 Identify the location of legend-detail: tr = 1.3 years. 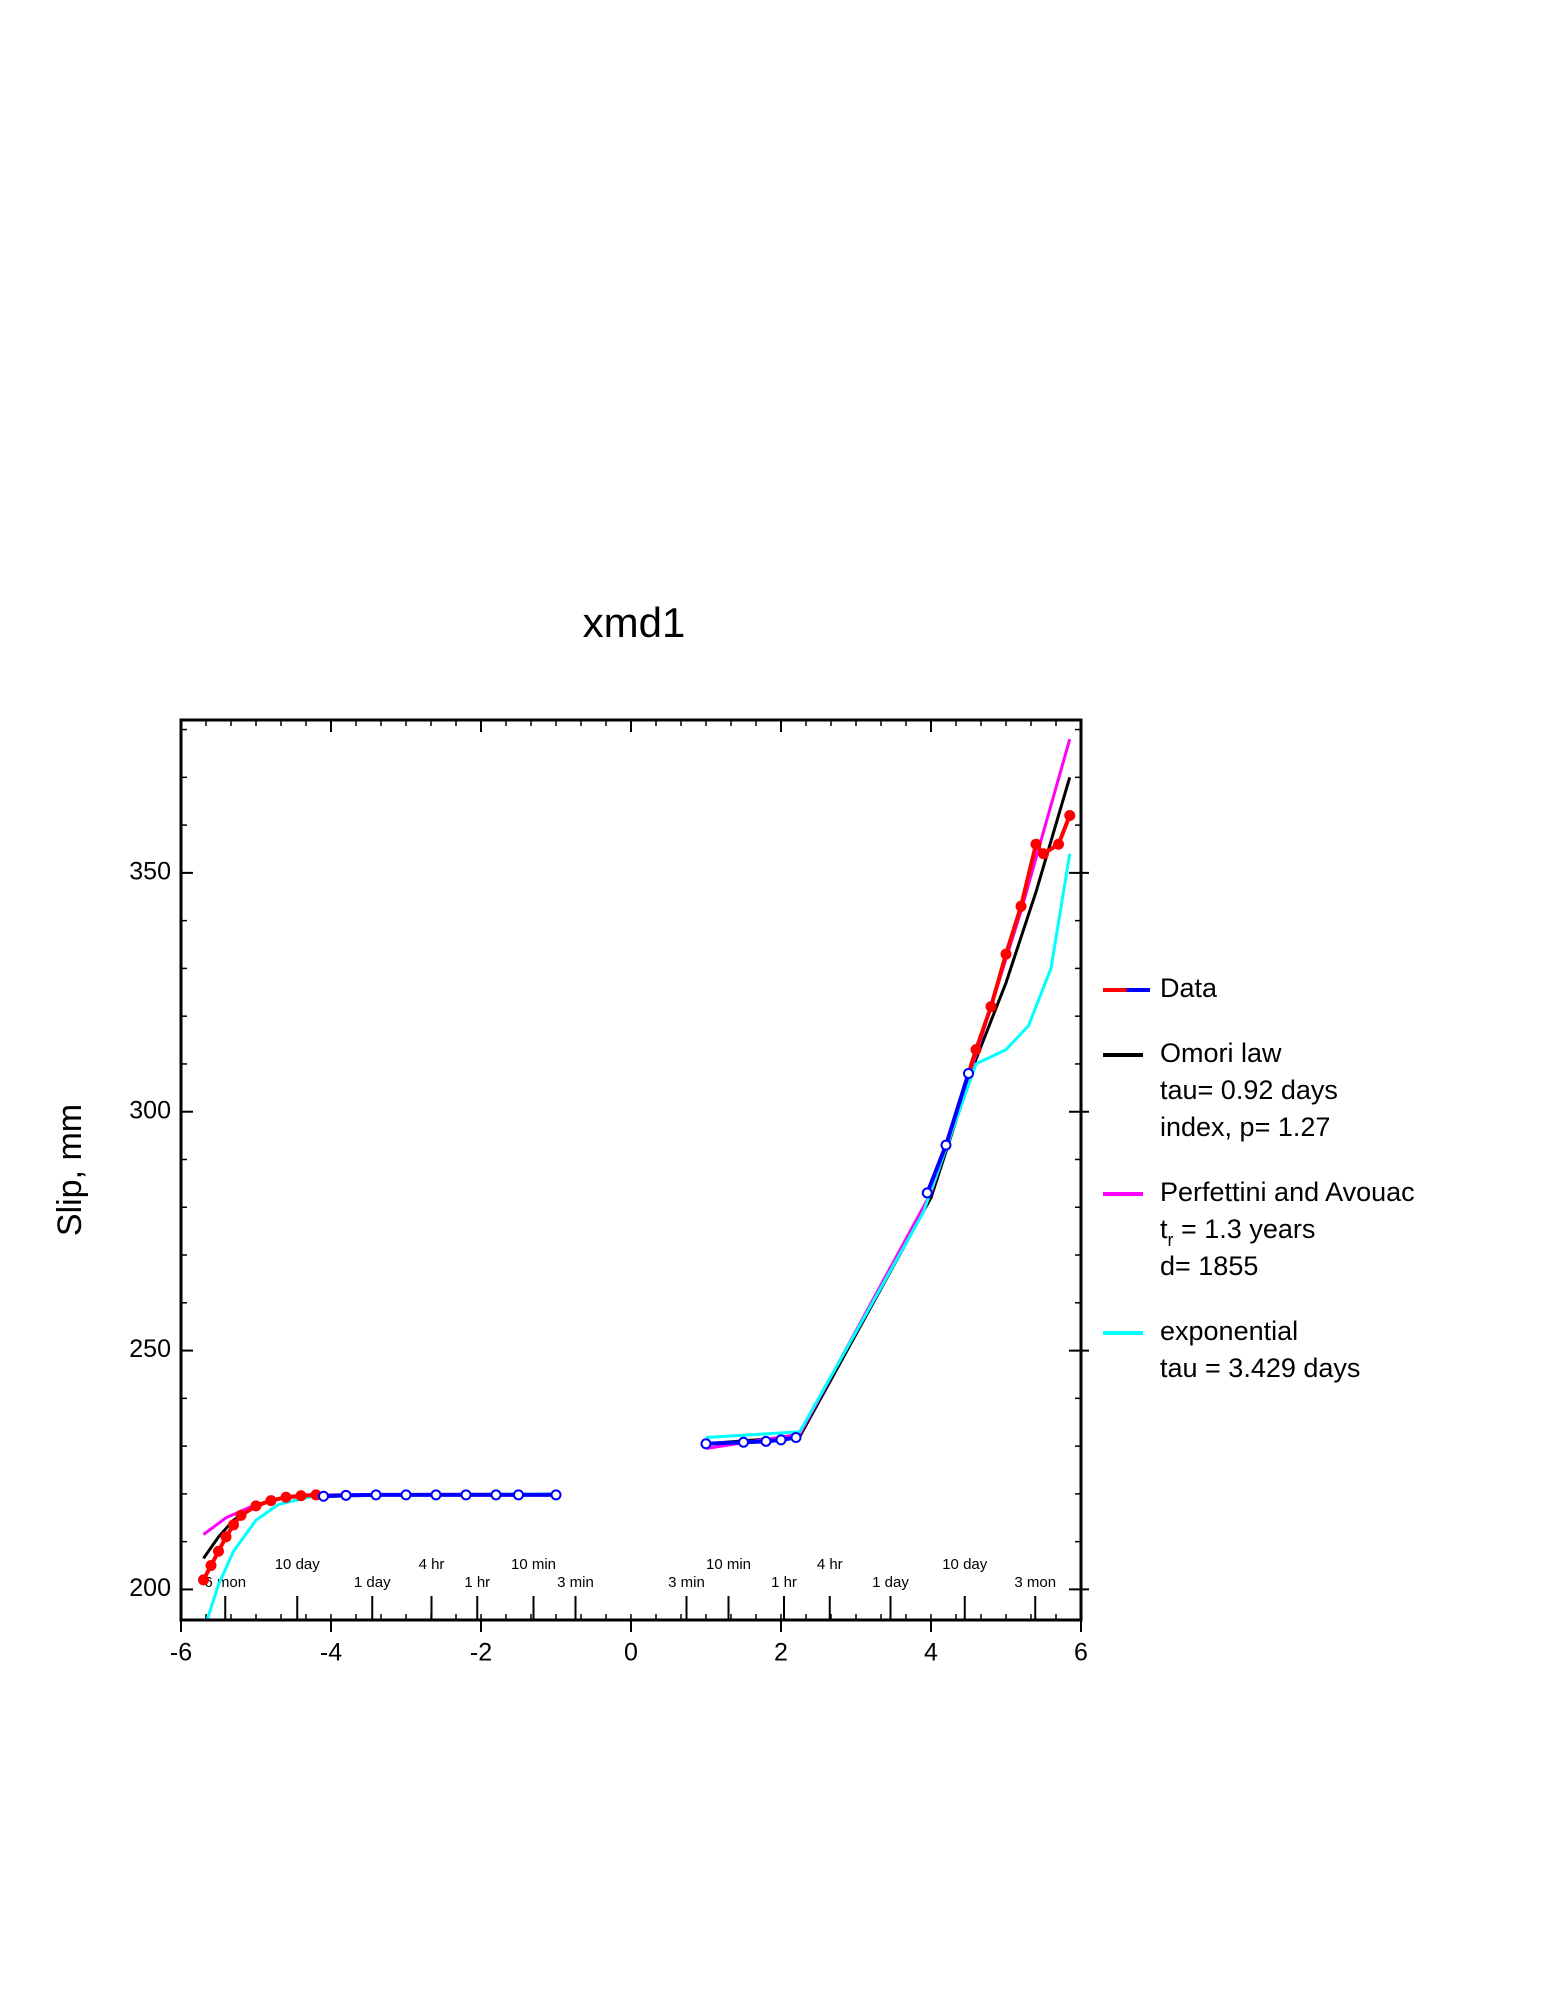
(1237, 1232).